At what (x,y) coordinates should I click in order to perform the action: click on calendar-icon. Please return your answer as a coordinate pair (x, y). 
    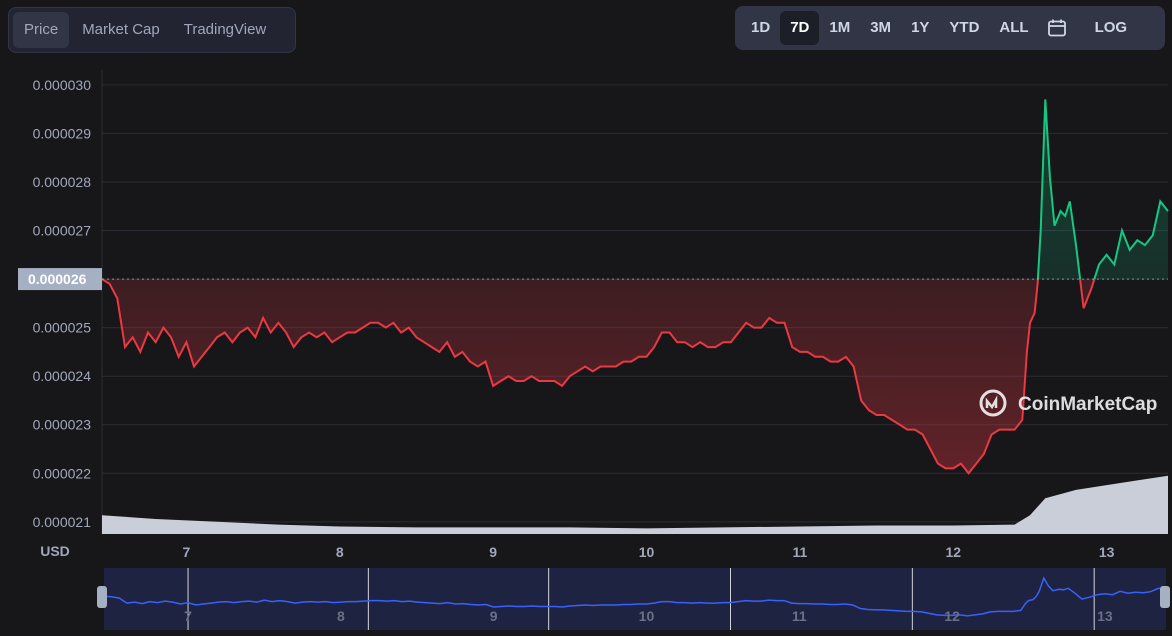
    Looking at the image, I should click on (1056, 28).